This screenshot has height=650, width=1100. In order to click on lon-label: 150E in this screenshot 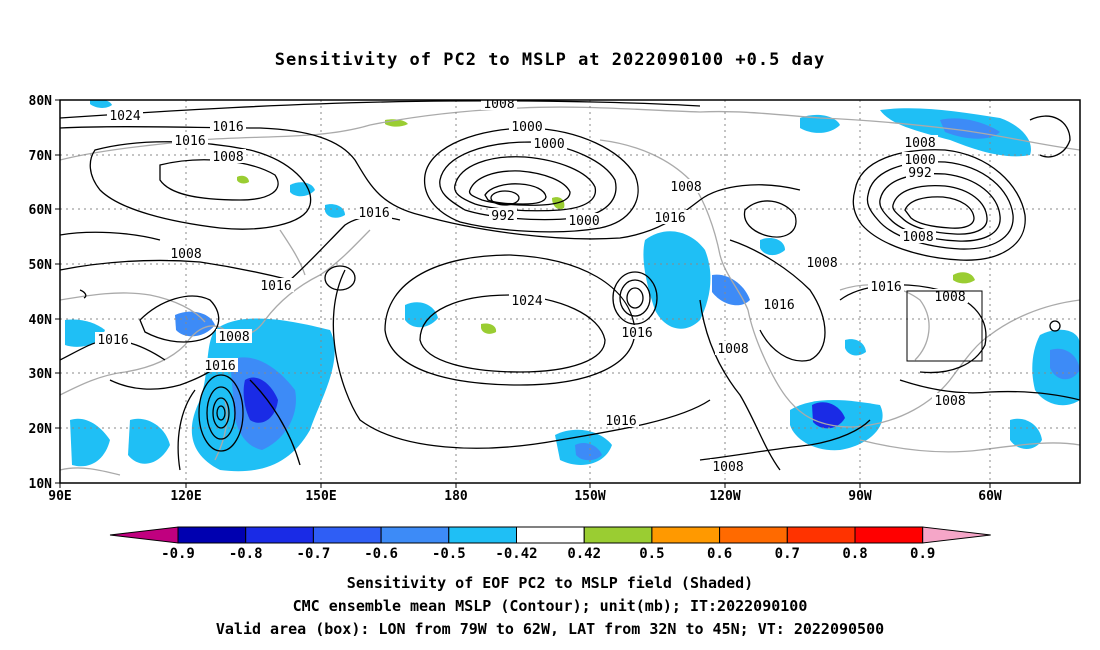, I will do `click(320, 496)`.